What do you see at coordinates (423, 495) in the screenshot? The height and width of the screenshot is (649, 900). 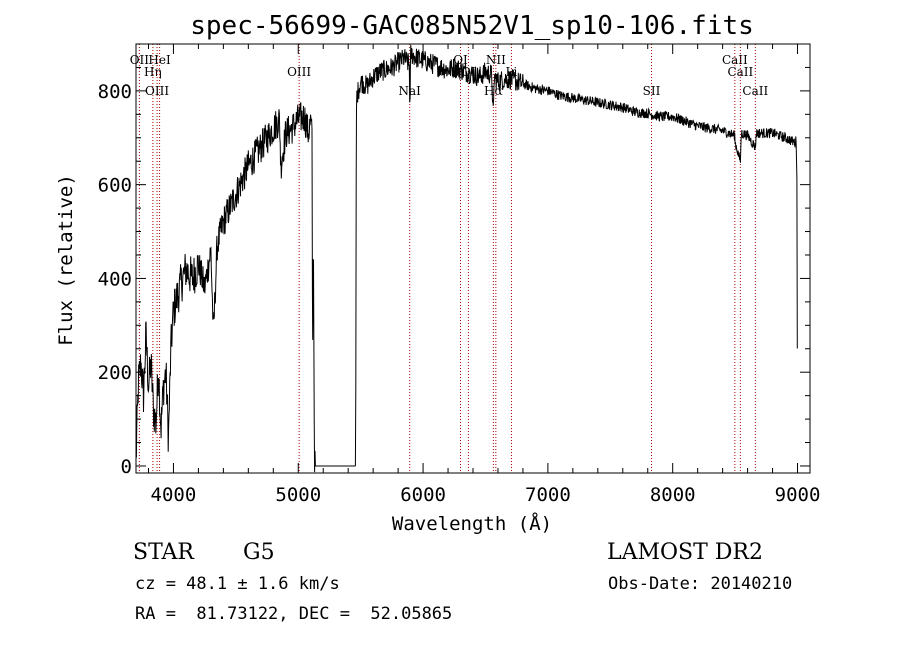 I see `x-tick-label: 6000` at bounding box center [423, 495].